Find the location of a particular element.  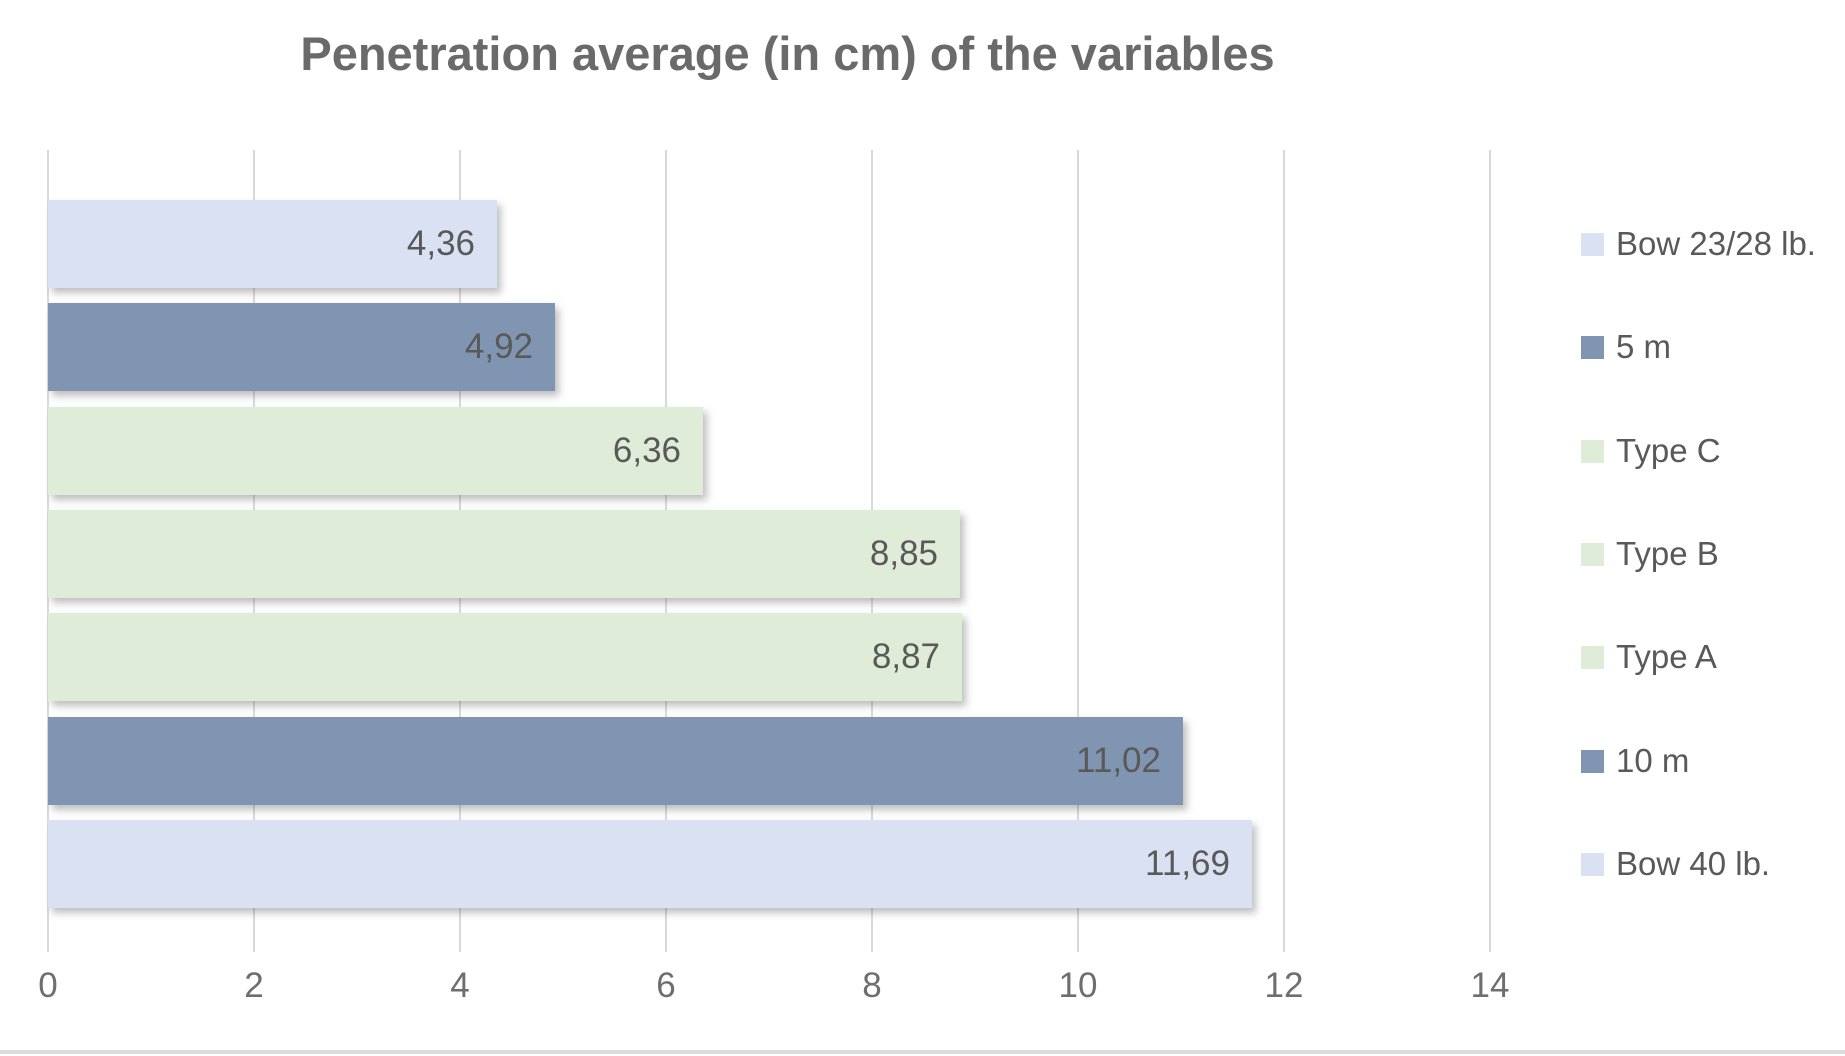

legend-label: 5 m is located at coordinates (1644, 346).